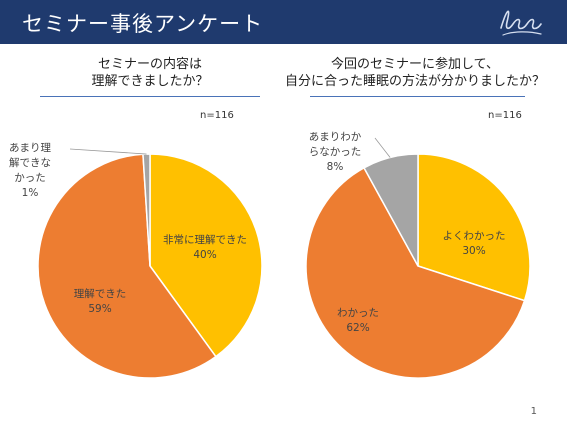 This screenshot has height=425, width=567. What do you see at coordinates (474, 243) in the screenshot?
I see `data-label-slice-understood-well: よくわかった 30%` at bounding box center [474, 243].